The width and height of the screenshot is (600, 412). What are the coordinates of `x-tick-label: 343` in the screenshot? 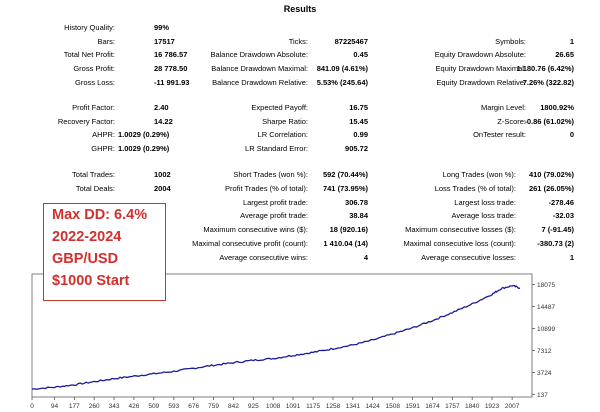 It's located at (114, 406).